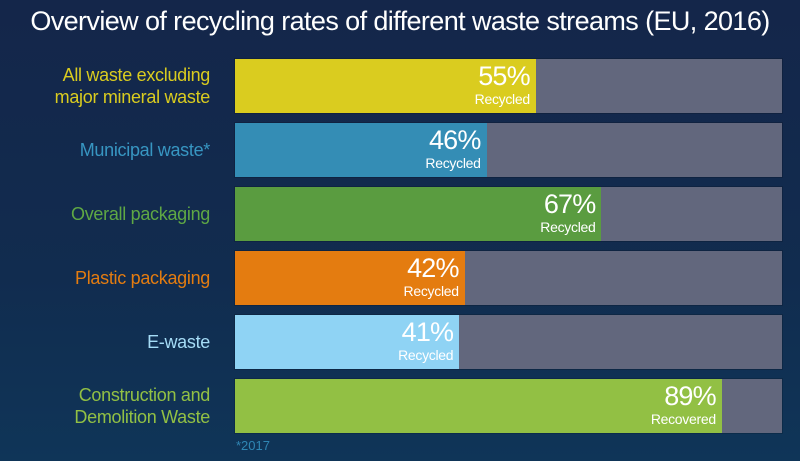 The height and width of the screenshot is (461, 800). I want to click on bar-track: 55% Recycled, so click(508, 86).